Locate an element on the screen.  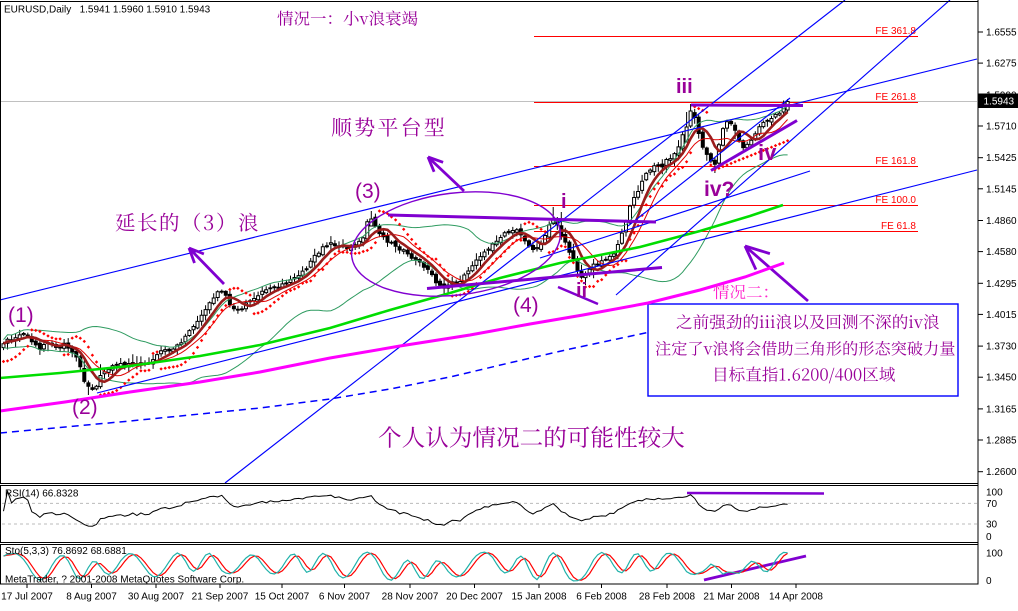
svg-text: 1.6275 is located at coordinates (1001, 64).